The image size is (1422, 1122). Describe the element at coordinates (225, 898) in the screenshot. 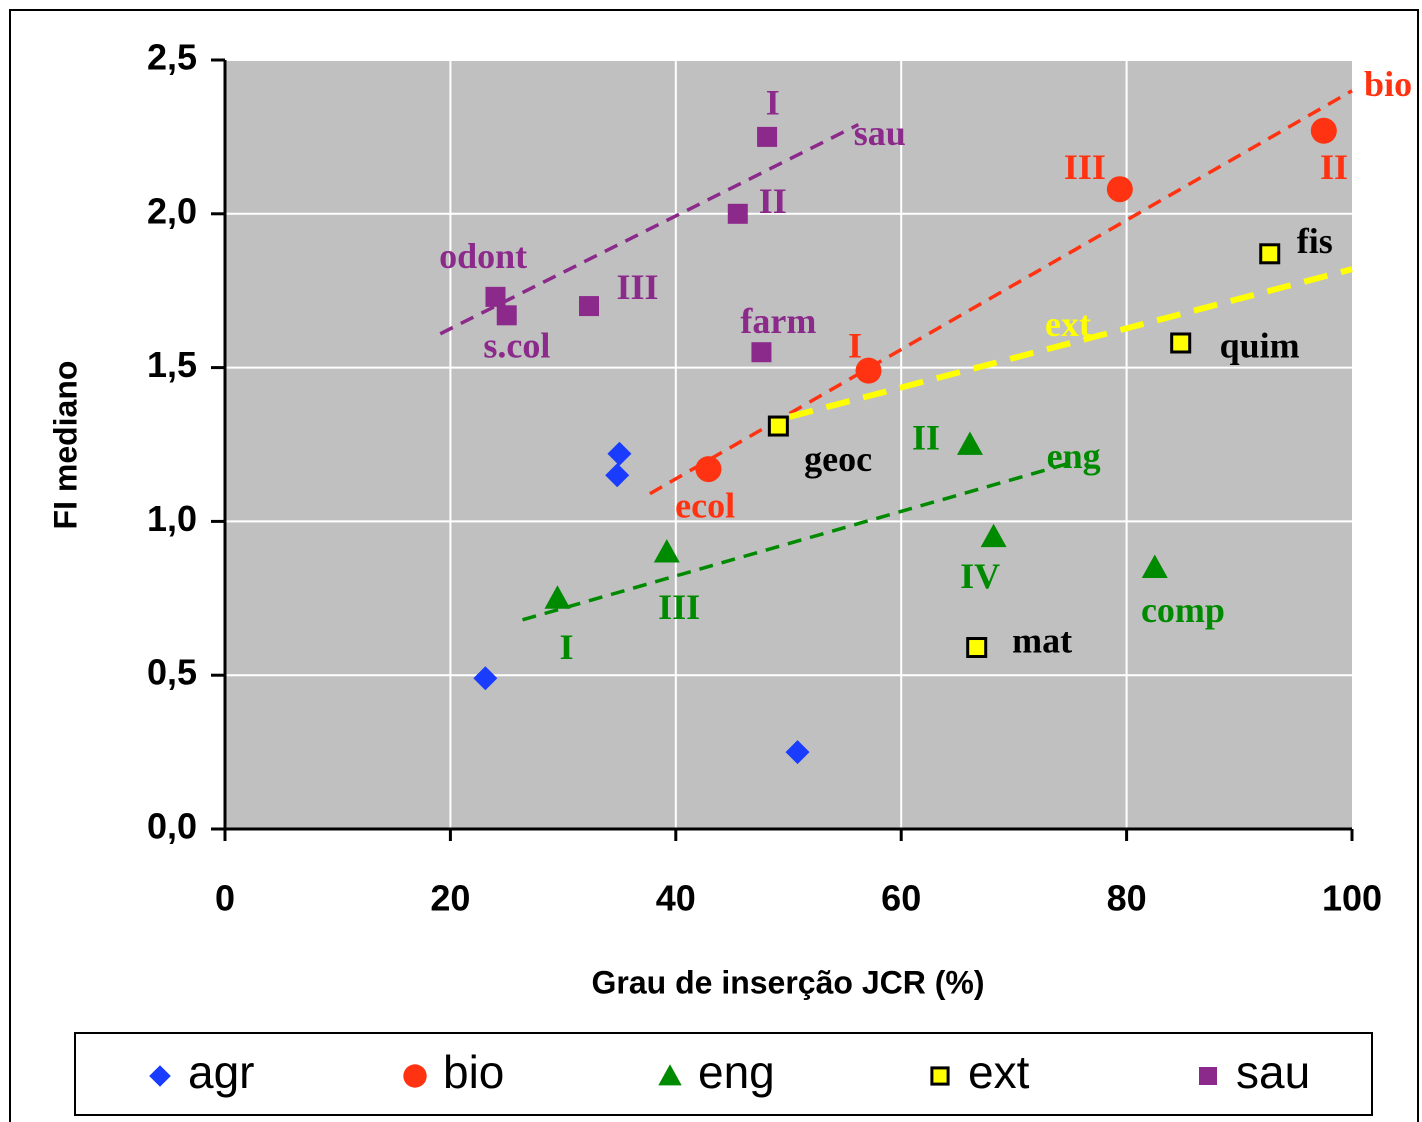

I see `x-tick-label: 0` at that location.